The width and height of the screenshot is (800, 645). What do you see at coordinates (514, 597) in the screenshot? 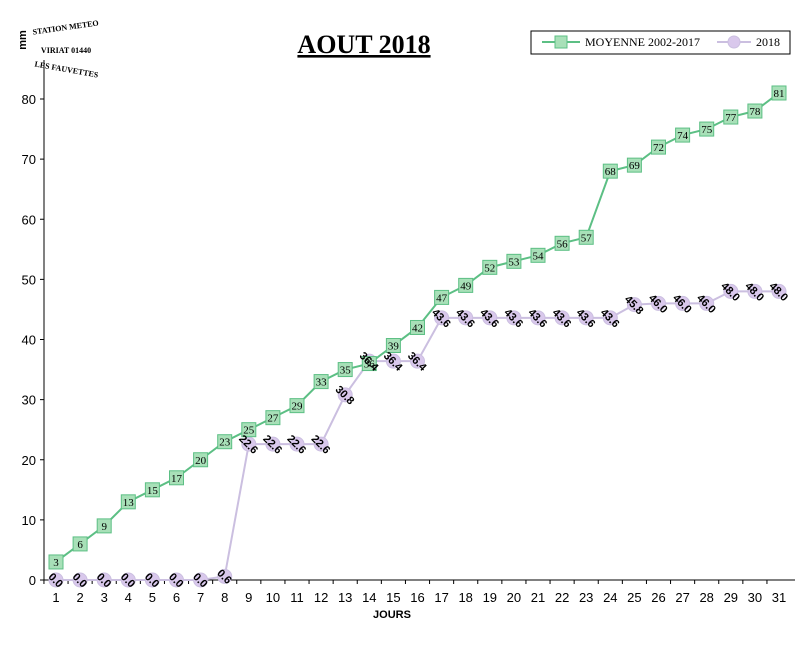
I see `x-tick-label: 20` at bounding box center [514, 597].